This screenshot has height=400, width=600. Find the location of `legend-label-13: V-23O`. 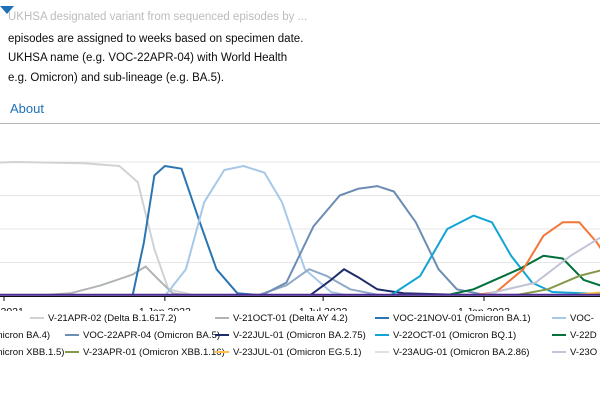

legend-label-13: V-23O is located at coordinates (584, 352).